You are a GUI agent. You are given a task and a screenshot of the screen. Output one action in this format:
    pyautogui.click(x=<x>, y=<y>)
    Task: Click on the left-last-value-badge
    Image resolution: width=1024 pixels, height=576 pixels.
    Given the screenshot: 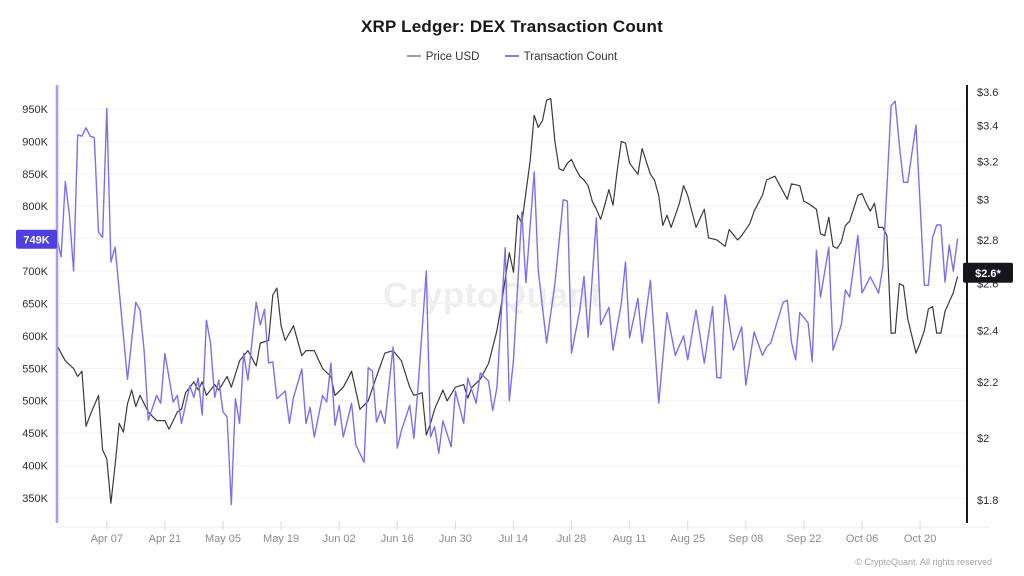 What is the action you would take?
    pyautogui.click(x=36, y=239)
    